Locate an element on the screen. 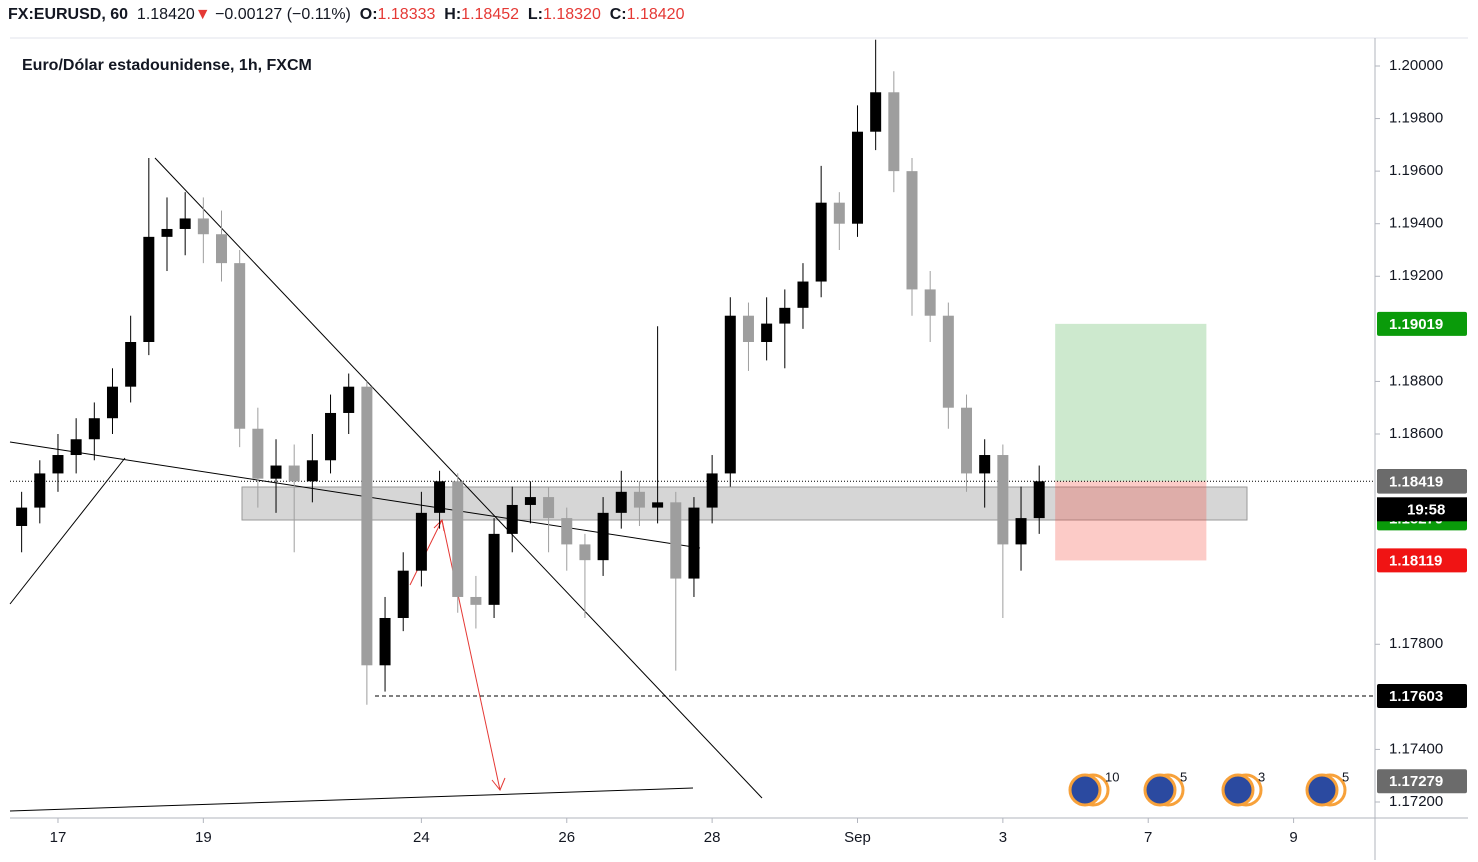  arrow: ▼ is located at coordinates (202, 14).